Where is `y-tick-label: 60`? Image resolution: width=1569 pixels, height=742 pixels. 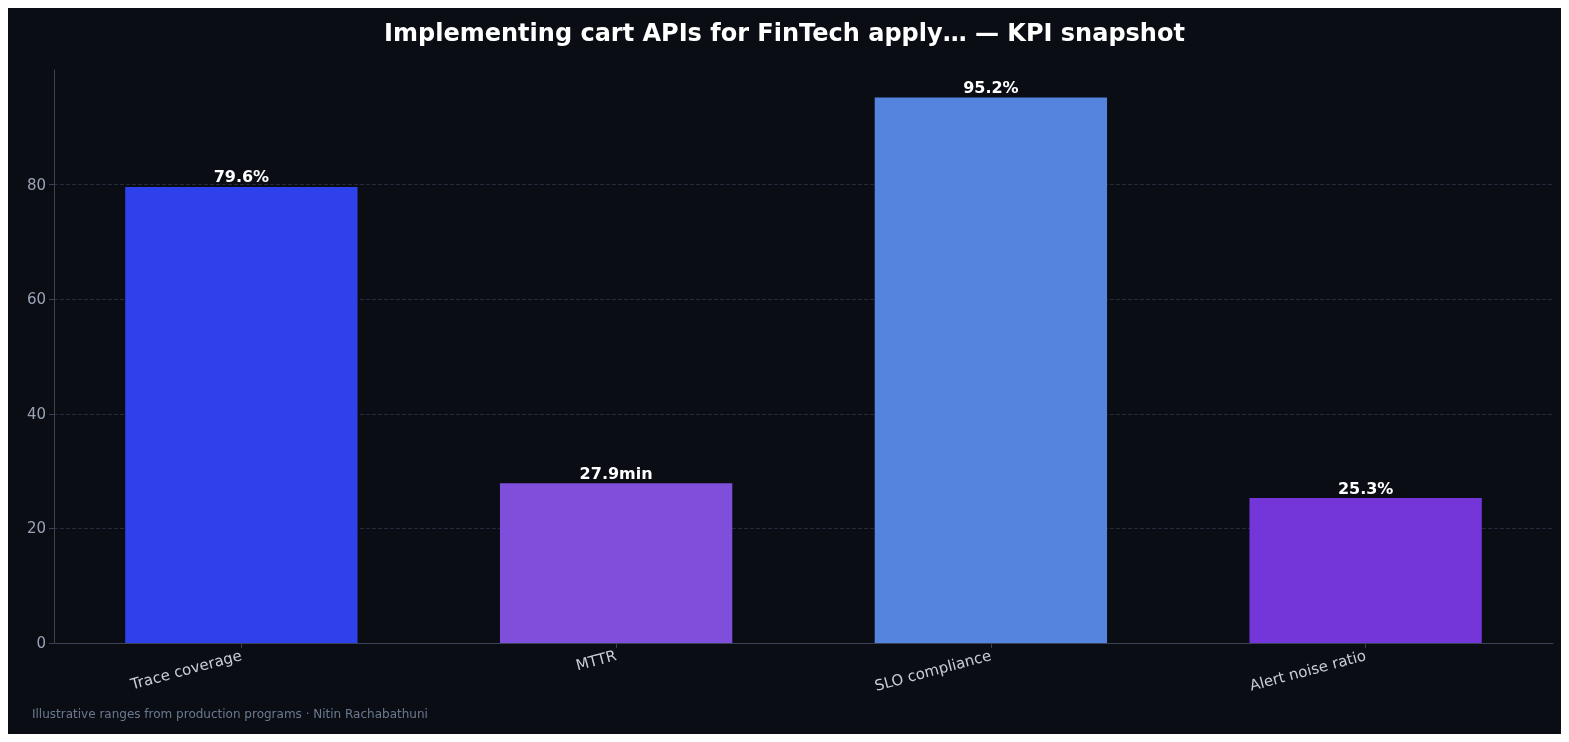
y-tick-label: 60 is located at coordinates (36, 299).